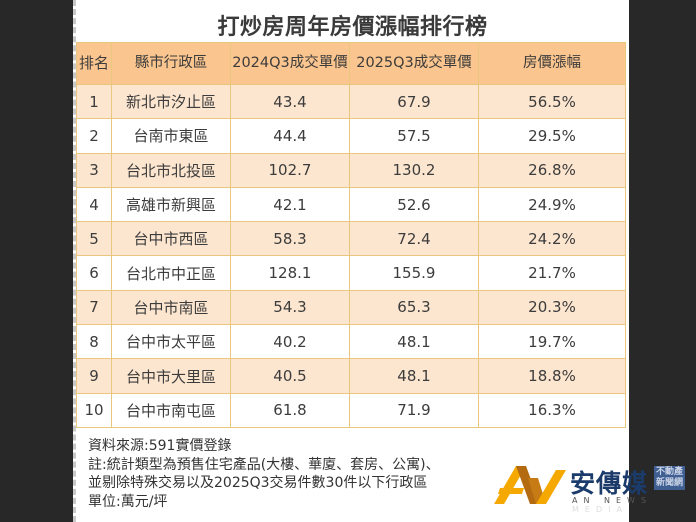 This screenshot has height=522, width=696. What do you see at coordinates (609, 483) in the screenshot?
I see `brand-name: 安傳媒` at bounding box center [609, 483].